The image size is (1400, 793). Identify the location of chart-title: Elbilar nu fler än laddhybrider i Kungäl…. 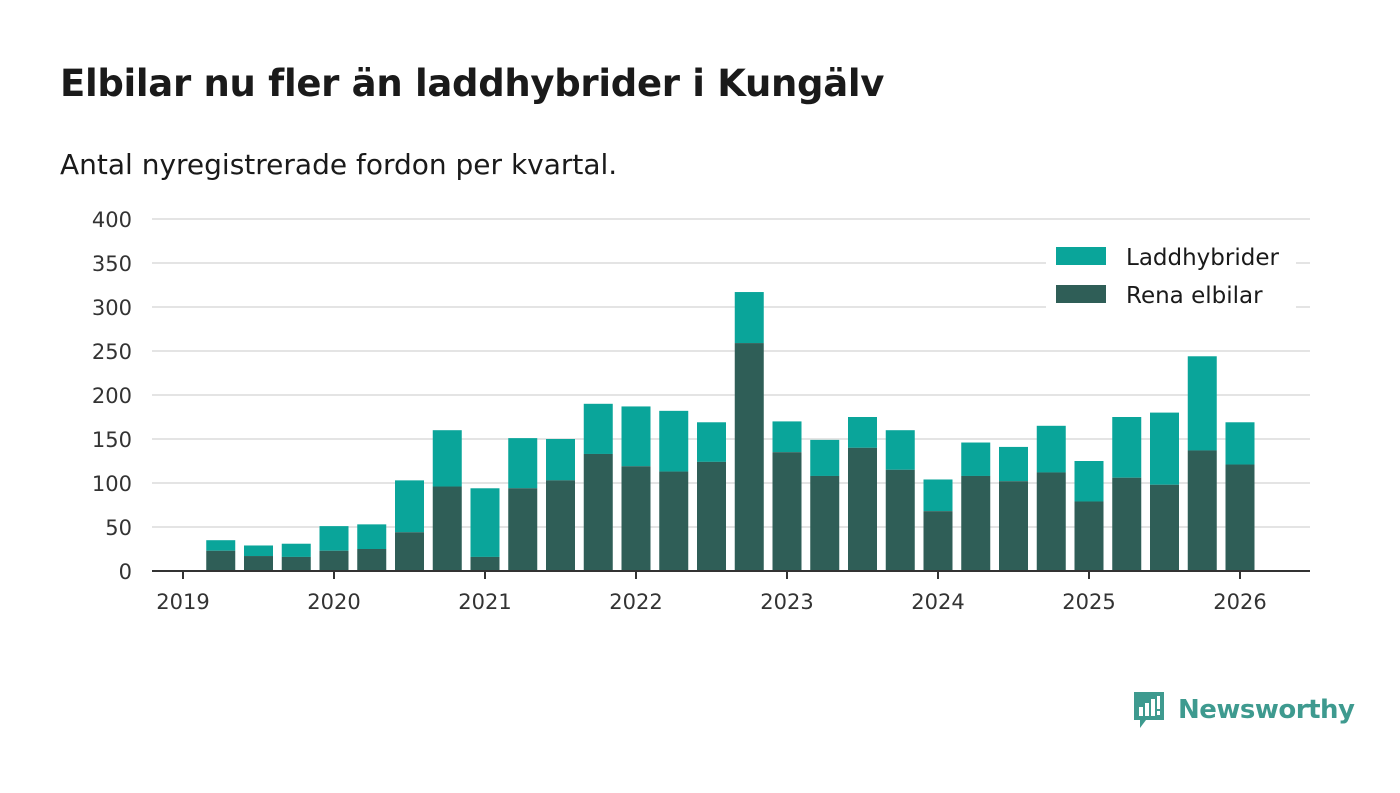
(472, 83).